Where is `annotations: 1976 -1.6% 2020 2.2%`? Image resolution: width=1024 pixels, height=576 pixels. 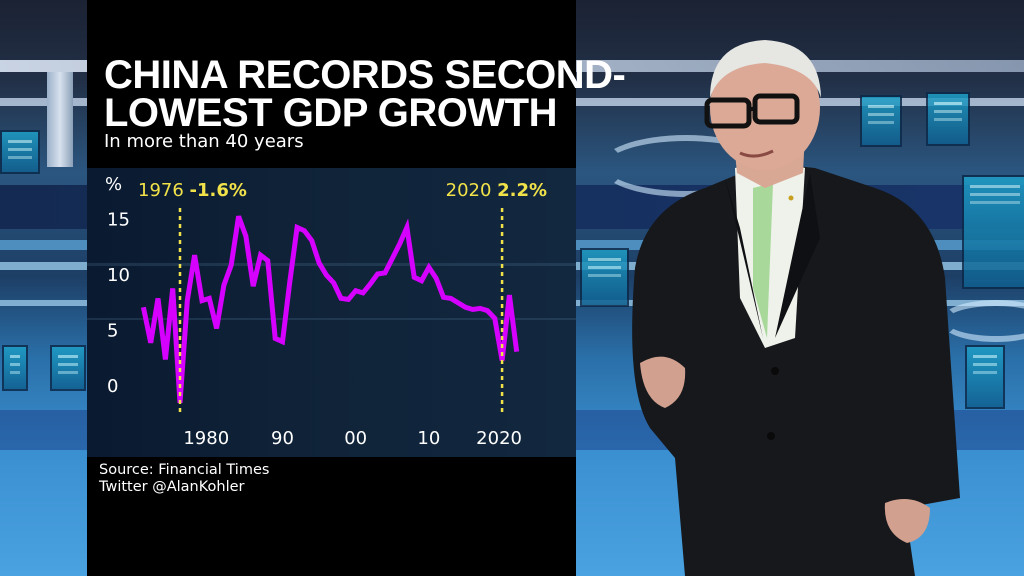
annotations: 1976 -1.6% 2020 2.2% is located at coordinates (342, 190).